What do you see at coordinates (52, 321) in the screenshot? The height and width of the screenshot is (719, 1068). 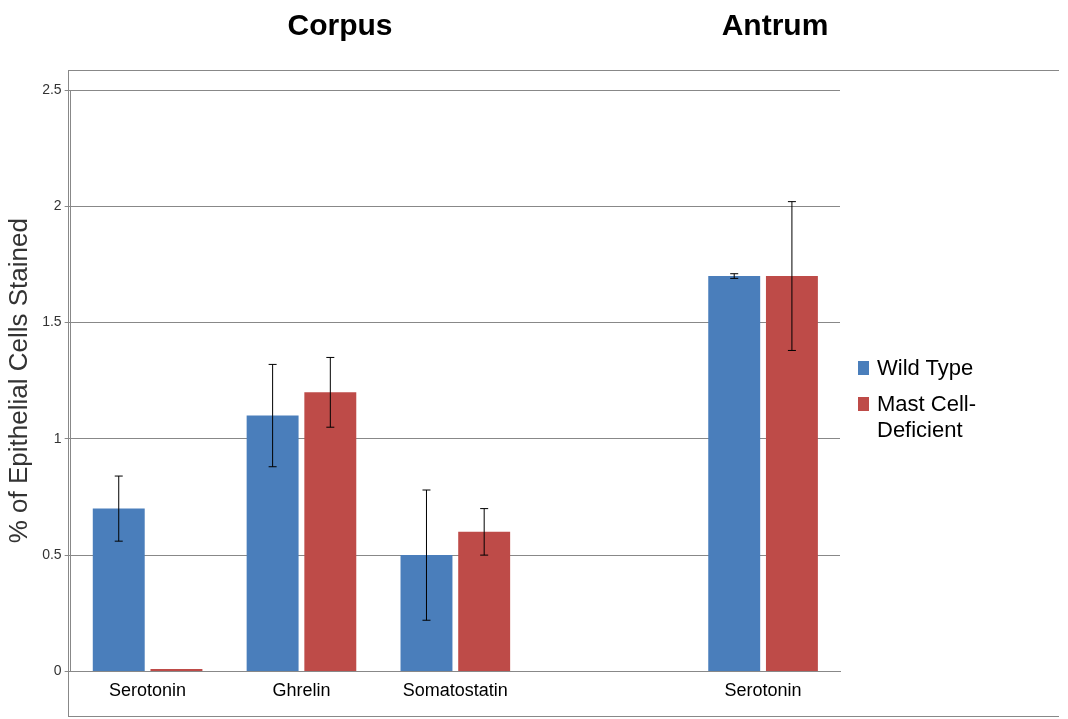 I see `y-tick-label: 1.5` at bounding box center [52, 321].